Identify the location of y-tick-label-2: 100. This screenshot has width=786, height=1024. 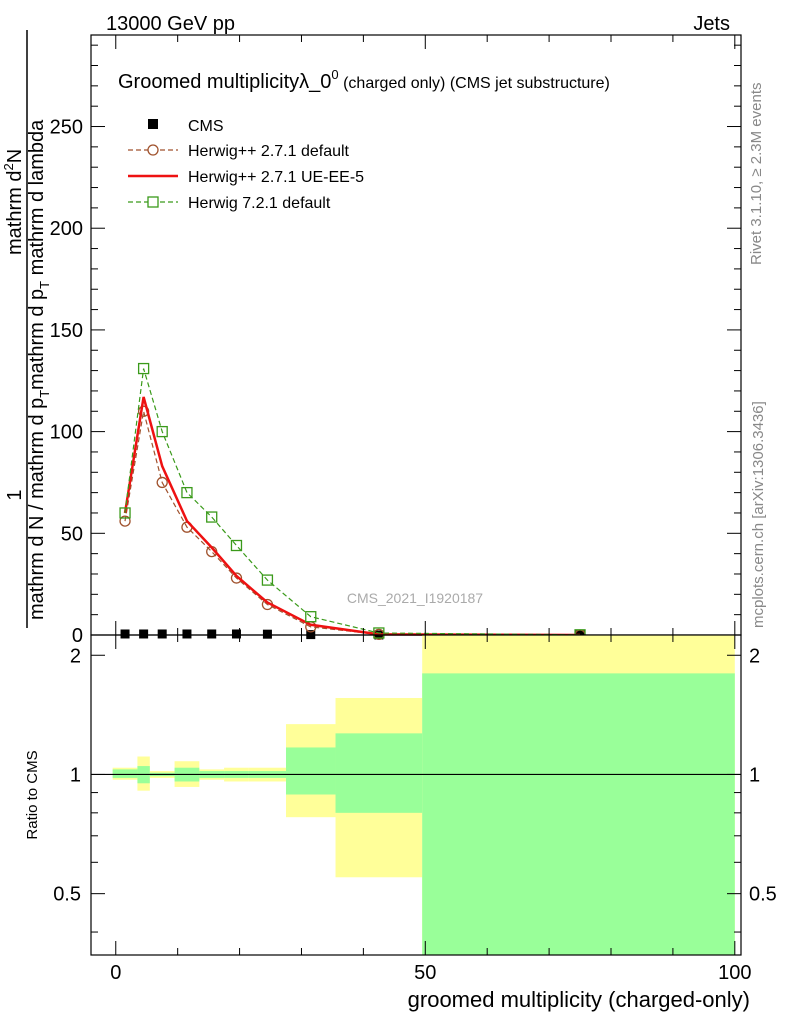
(66, 433).